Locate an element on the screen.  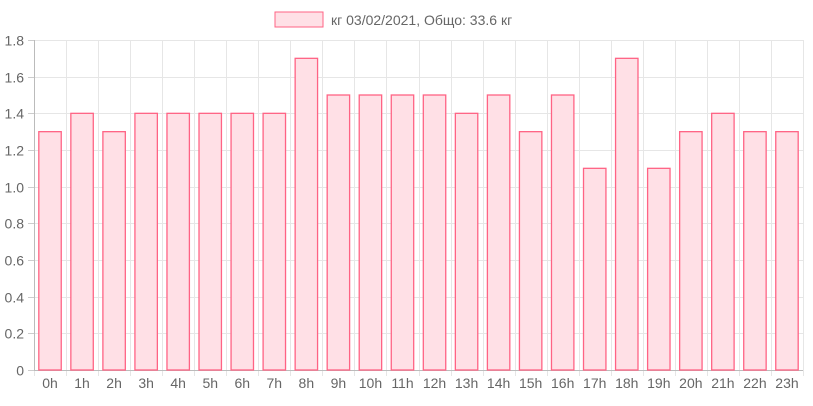
y-tick-label: 1.0 is located at coordinates (15, 188).